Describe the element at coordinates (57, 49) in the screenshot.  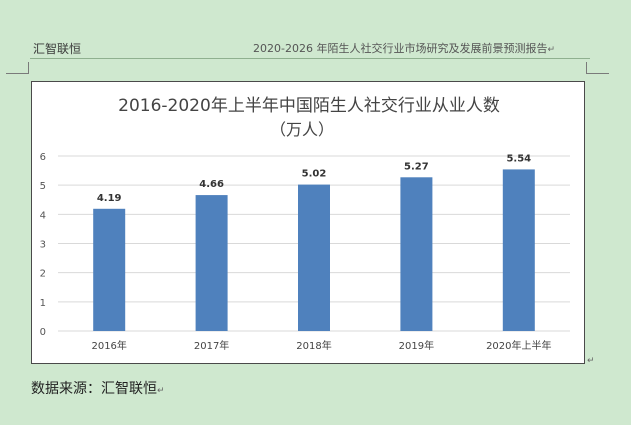
I see `header-left-text: 汇智联恒` at that location.